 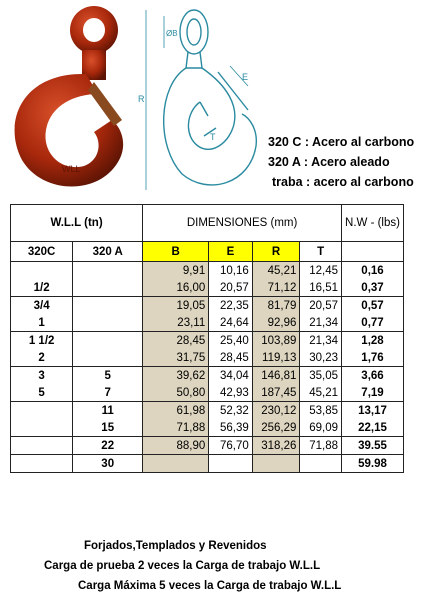 I want to click on table-row: 1/2 16,00 20,57 71,12 16,51 0,37, so click(x=206, y=288).